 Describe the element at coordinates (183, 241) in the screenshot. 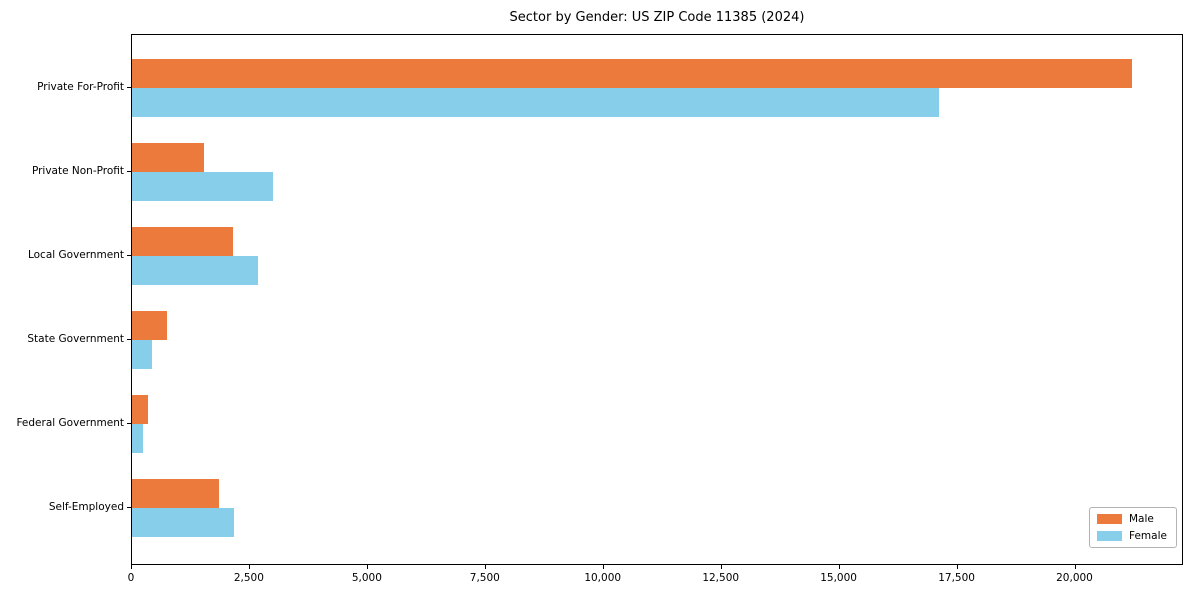

I see `bar-male-local-government` at that location.